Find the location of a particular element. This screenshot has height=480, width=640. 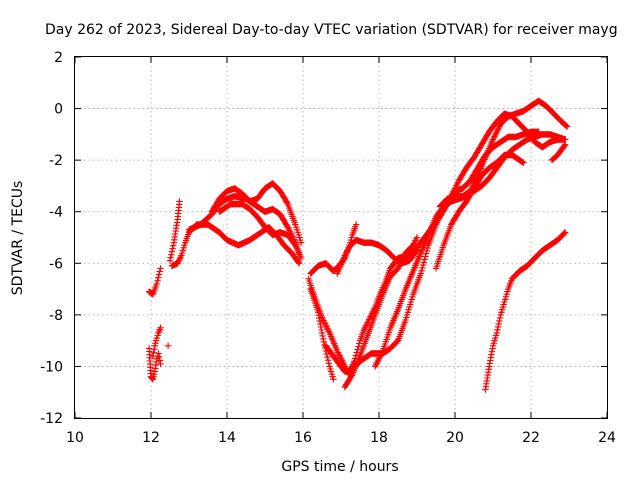

y-tick-label: -6 is located at coordinates (56, 264).